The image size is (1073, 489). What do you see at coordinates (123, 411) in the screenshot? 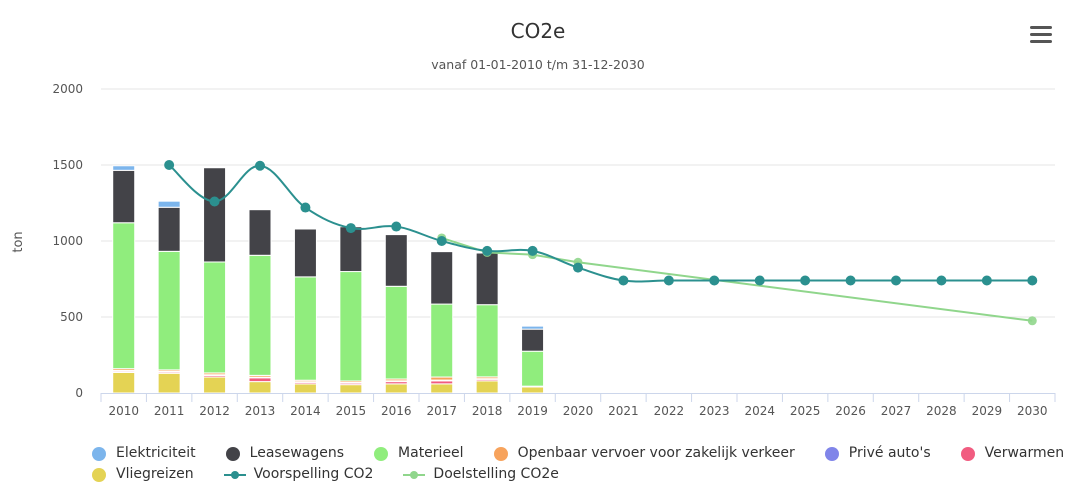
I see `x-tick-label: 2010` at bounding box center [123, 411].